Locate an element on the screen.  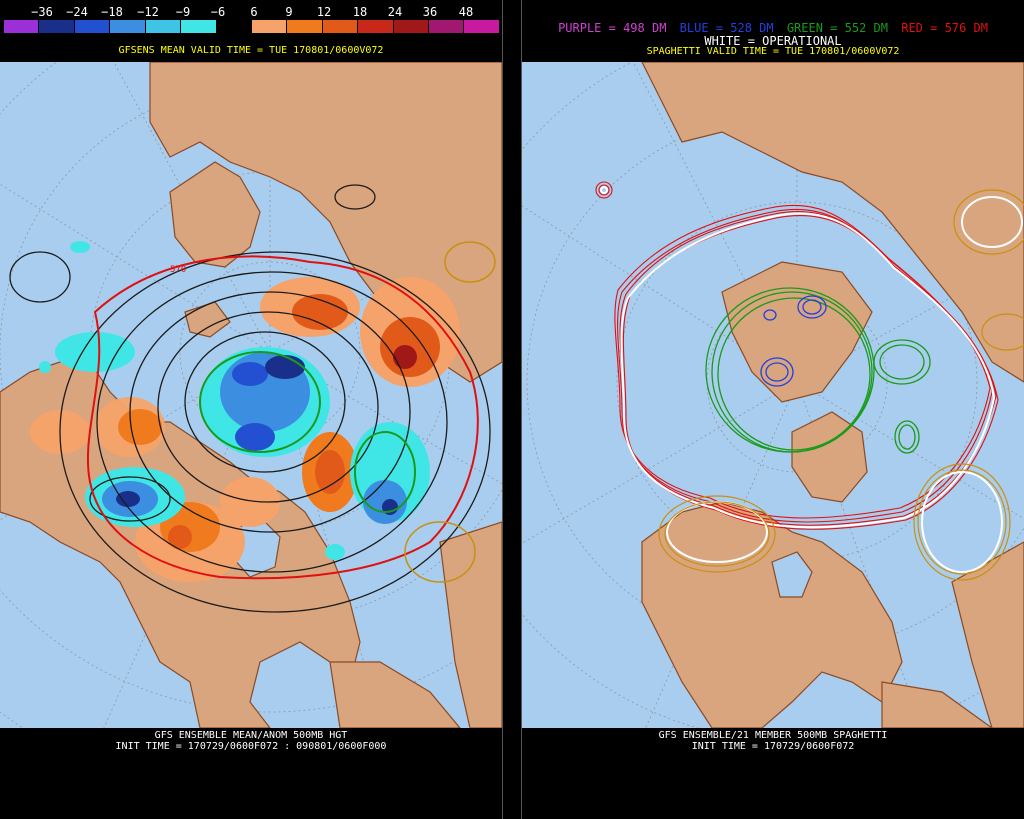
colorbar-label: 36 is located at coordinates (430, 12).